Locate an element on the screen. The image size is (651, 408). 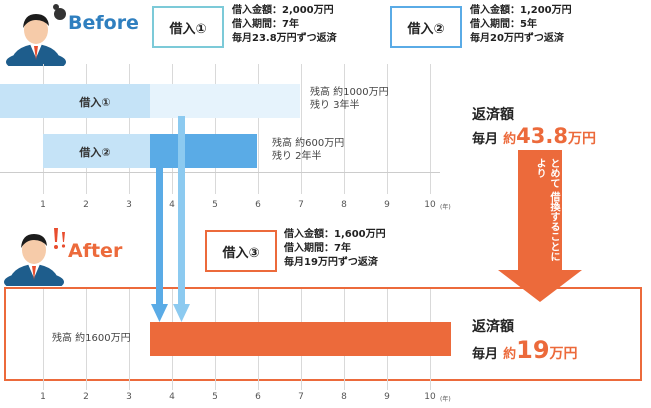
loan3-bar is located at coordinates (300, 339).